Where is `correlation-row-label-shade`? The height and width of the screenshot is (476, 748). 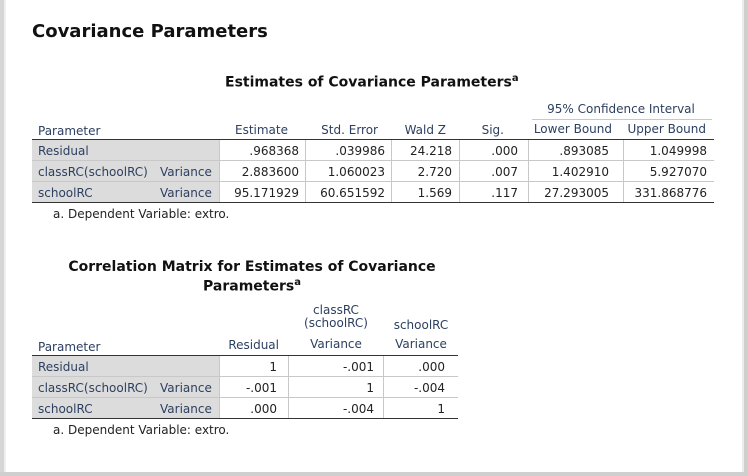 correlation-row-label-shade is located at coordinates (125, 387).